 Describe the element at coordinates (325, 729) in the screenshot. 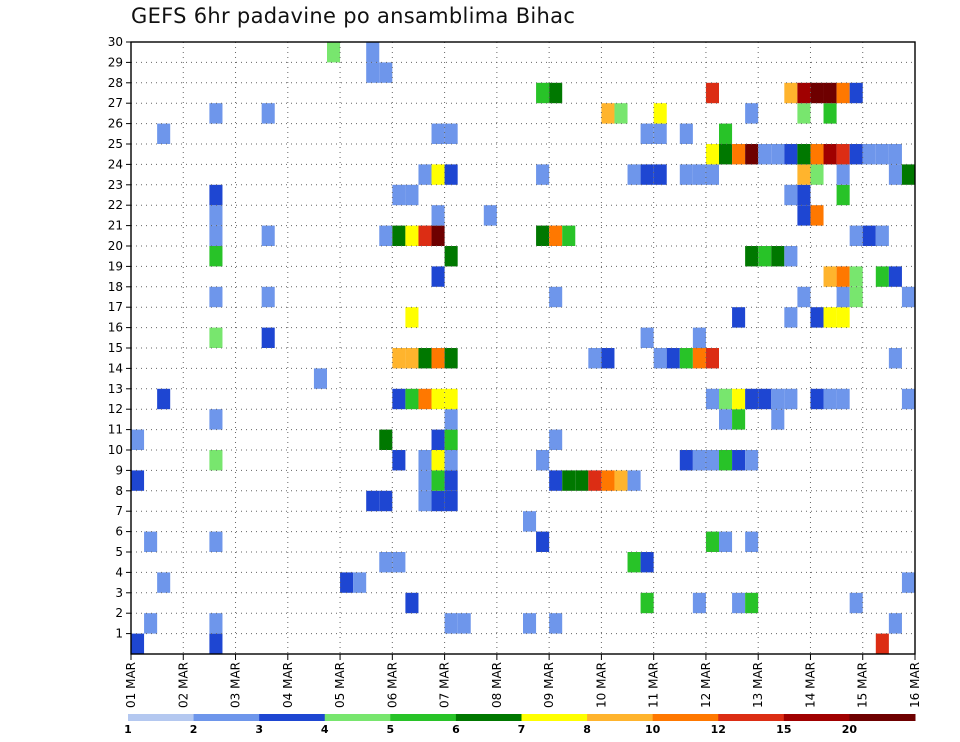

I see `colorbar-label: 4` at that location.